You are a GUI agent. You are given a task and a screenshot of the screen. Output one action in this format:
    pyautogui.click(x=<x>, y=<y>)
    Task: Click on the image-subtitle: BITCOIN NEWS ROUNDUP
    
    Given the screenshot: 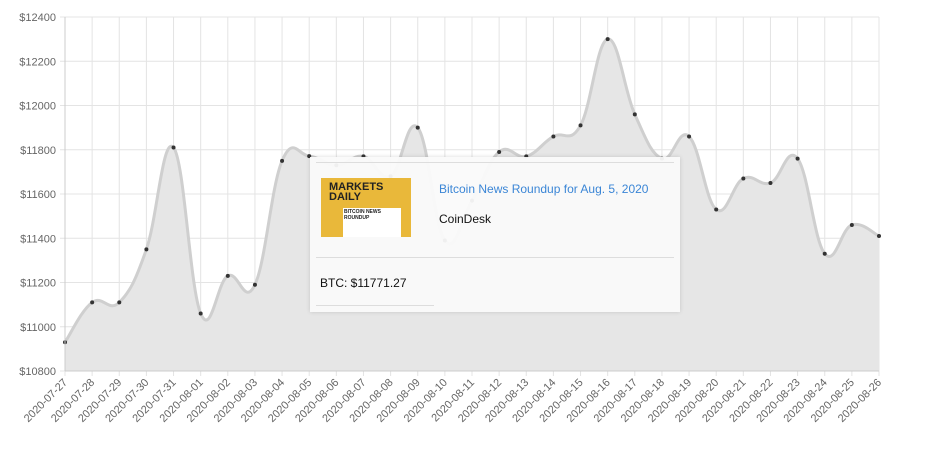 What is the action you would take?
    pyautogui.click(x=372, y=222)
    